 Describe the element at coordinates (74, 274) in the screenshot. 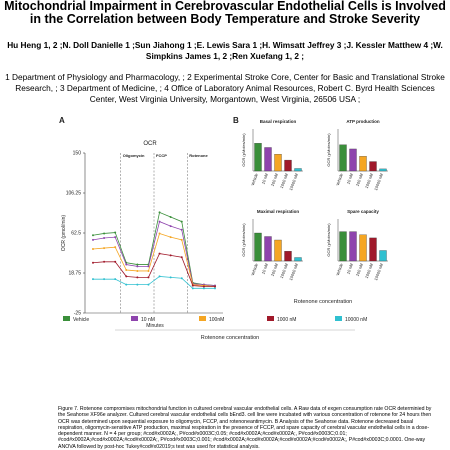

I see `y-tick-label: 18.75` at that location.